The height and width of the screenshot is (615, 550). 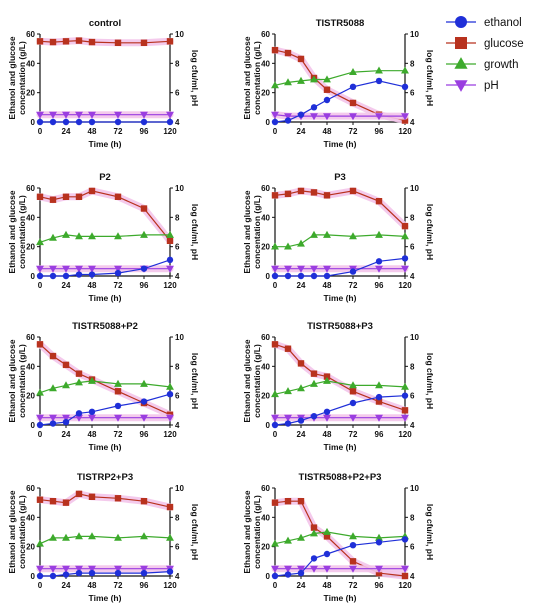 What do you see at coordinates (412, 276) in the screenshot?
I see `right-tick-label: 4` at bounding box center [412, 276].